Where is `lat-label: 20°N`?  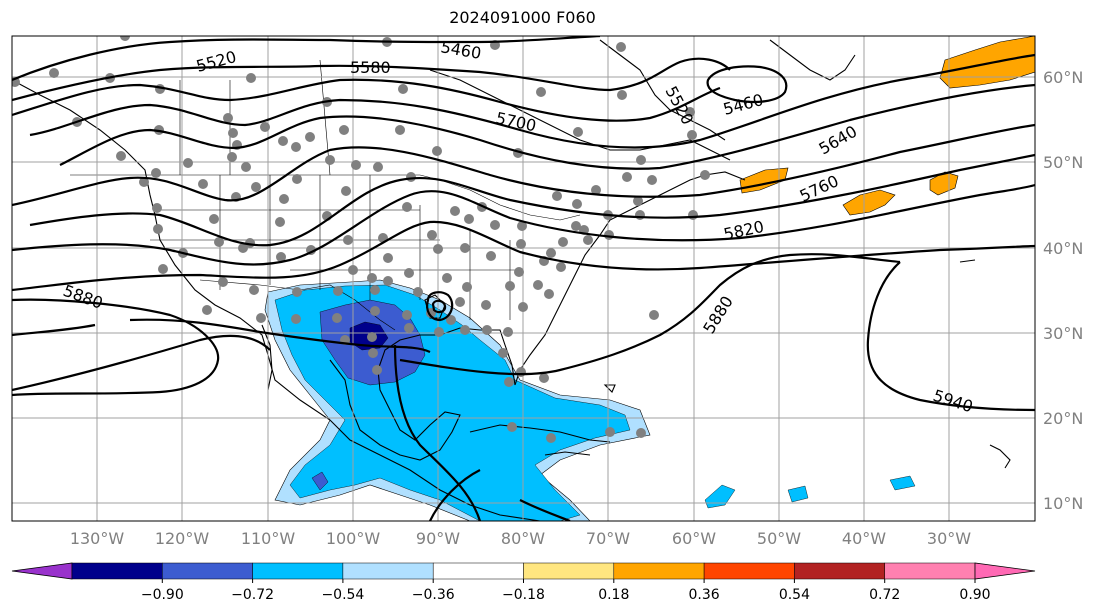 lat-label: 20°N is located at coordinates (1063, 418).